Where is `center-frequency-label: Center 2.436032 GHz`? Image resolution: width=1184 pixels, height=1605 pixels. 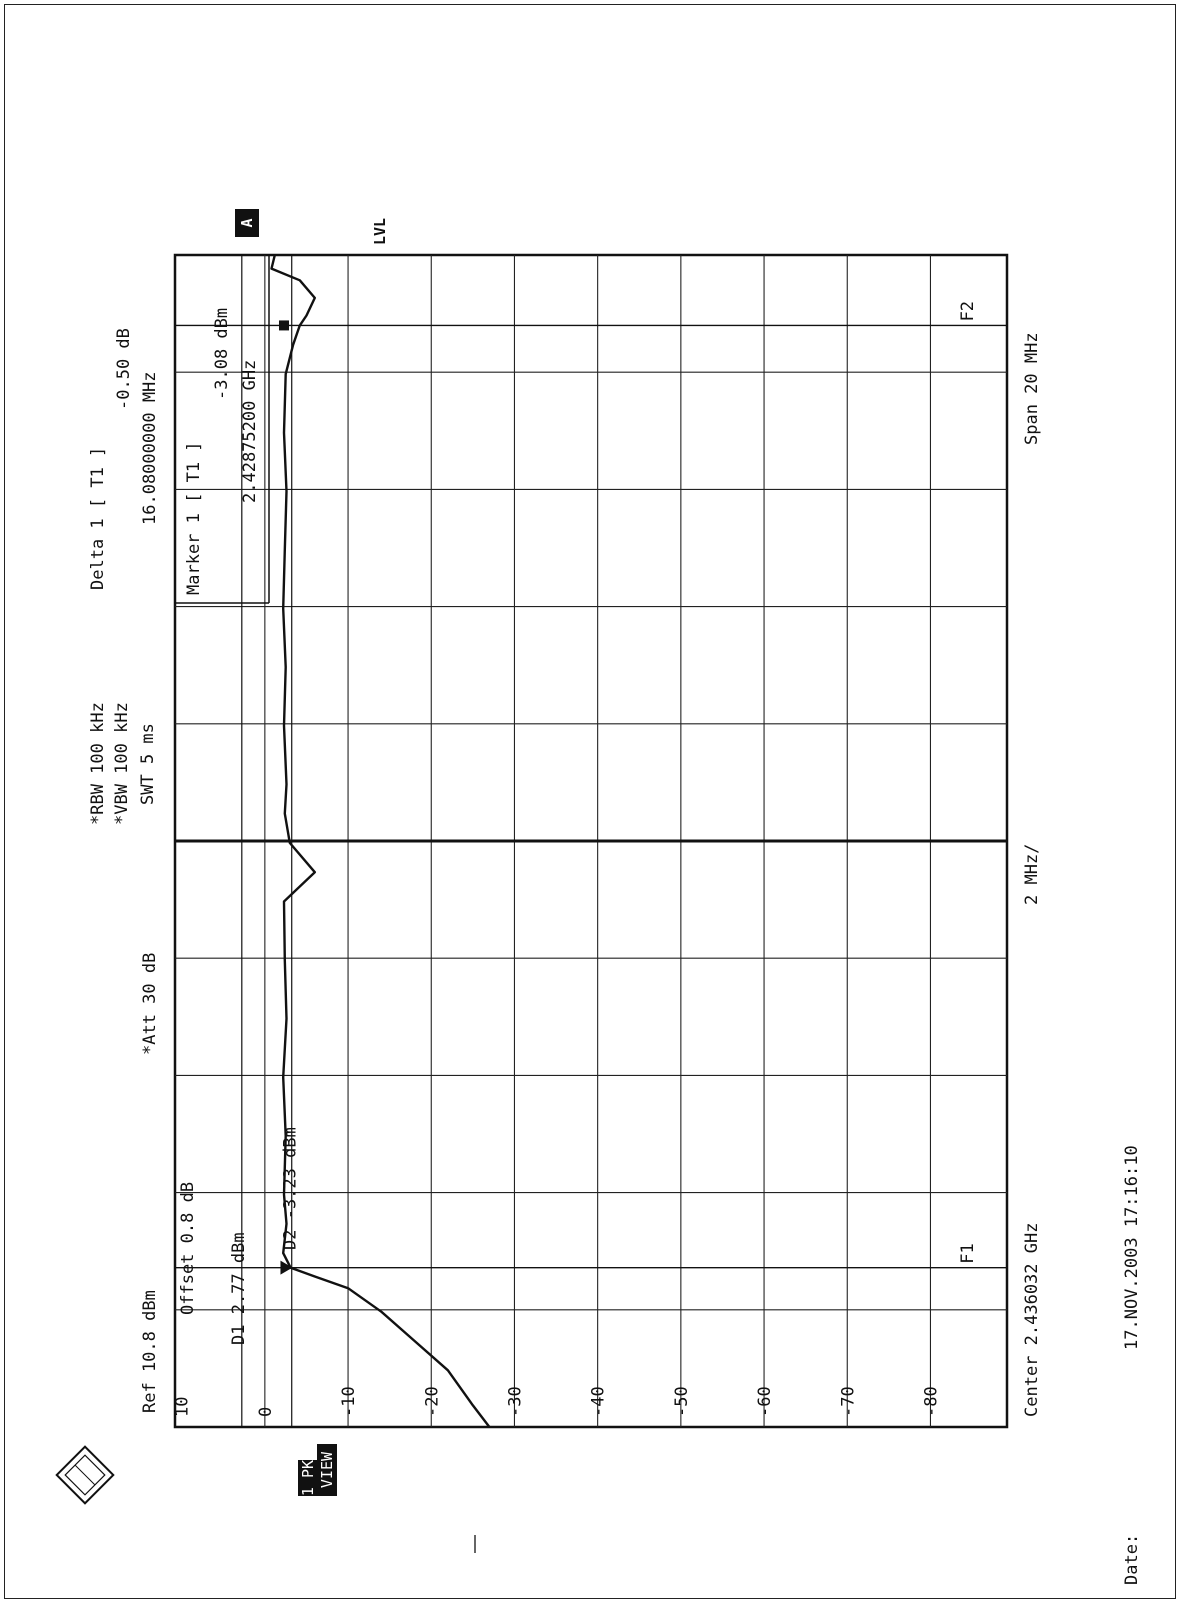
center-frequency-label: Center 2.436032 GHz is located at coordinates (1032, 1320).